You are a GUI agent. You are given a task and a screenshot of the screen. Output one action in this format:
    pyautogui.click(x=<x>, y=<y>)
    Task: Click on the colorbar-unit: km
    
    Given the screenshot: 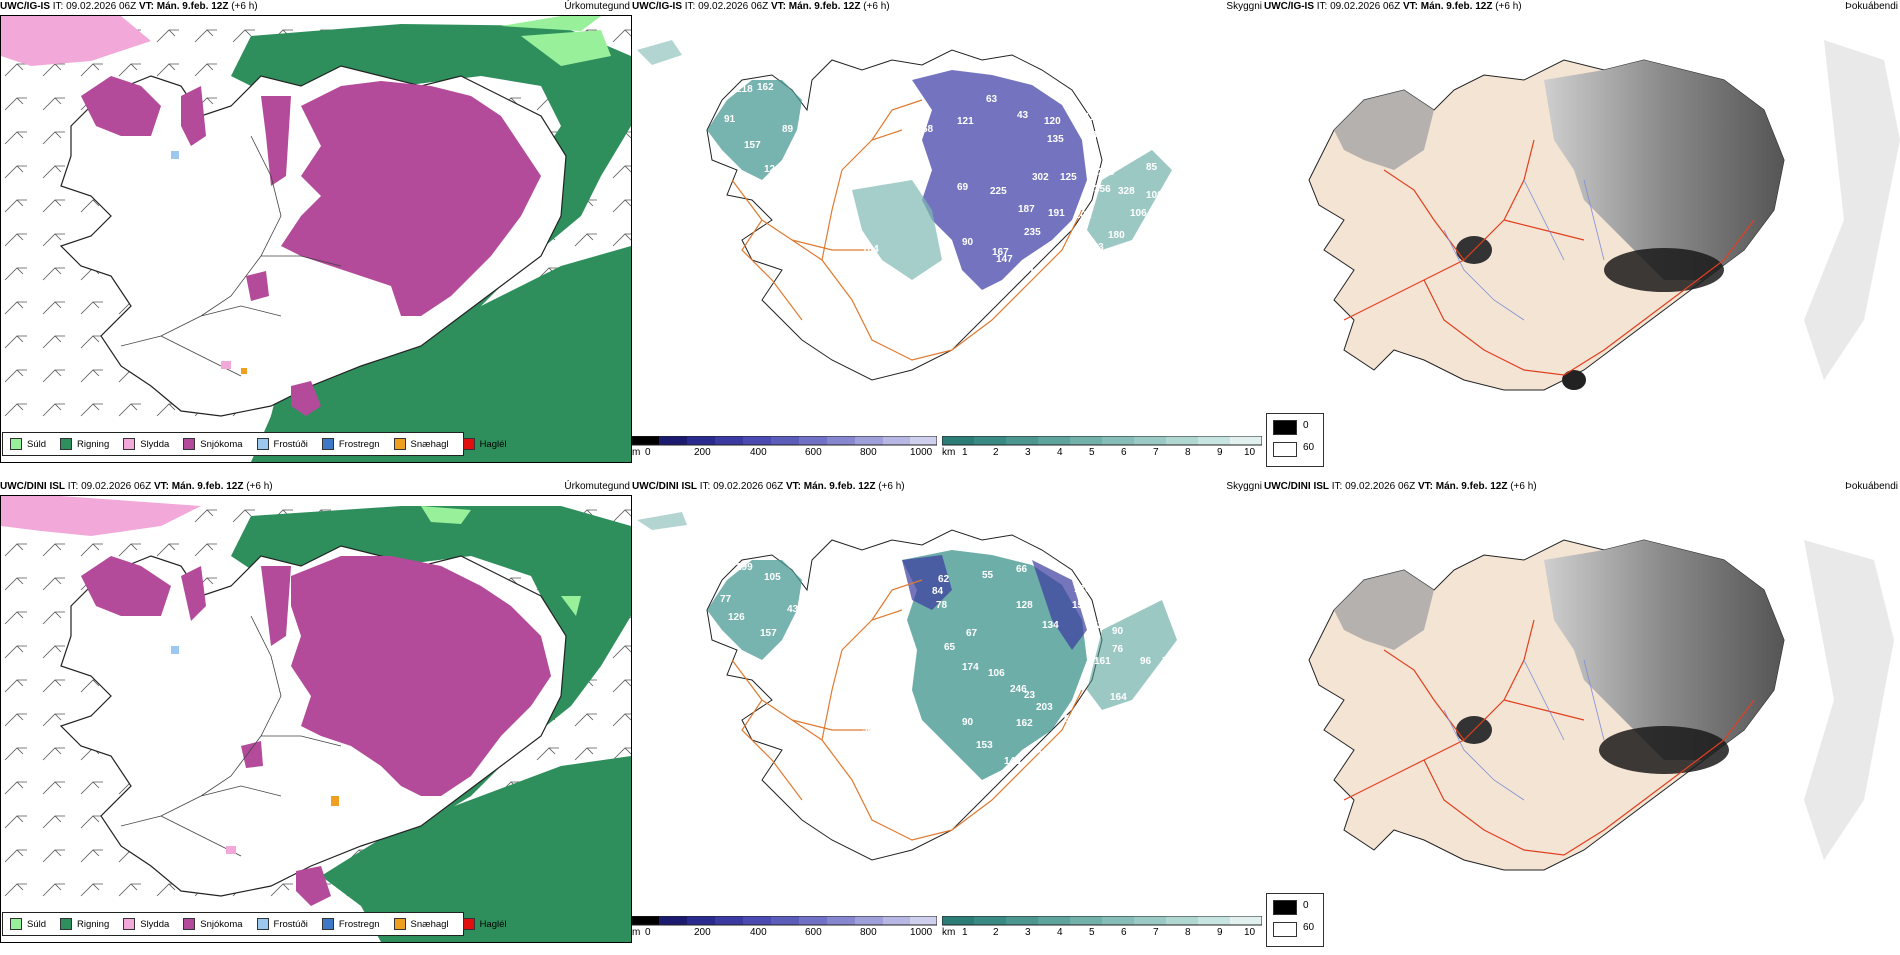 What is the action you would take?
    pyautogui.click(x=949, y=452)
    